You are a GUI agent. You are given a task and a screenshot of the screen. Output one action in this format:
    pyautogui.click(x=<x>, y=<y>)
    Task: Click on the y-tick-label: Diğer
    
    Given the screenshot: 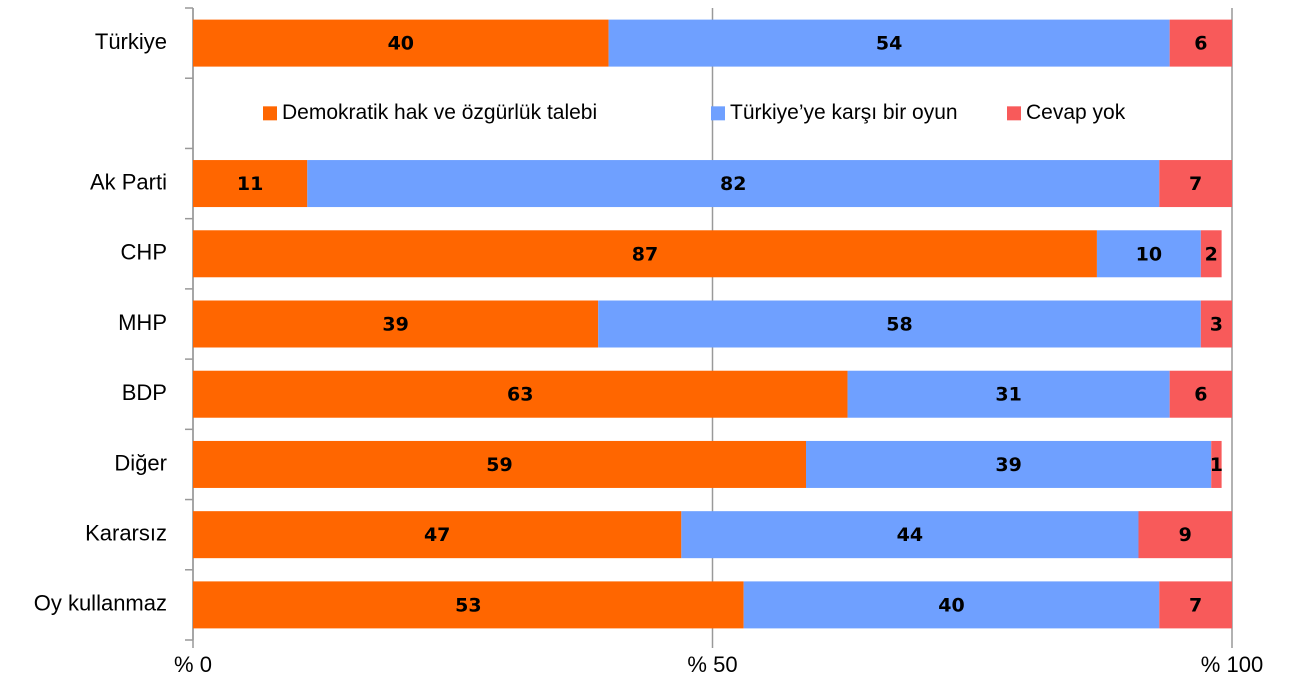 What is the action you would take?
    pyautogui.click(x=140, y=462)
    